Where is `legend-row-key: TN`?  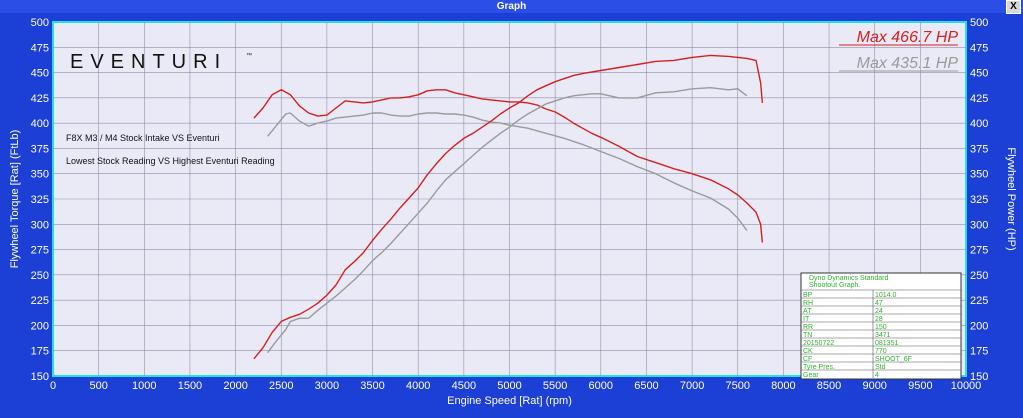 legend-row-key: TN is located at coordinates (807, 335).